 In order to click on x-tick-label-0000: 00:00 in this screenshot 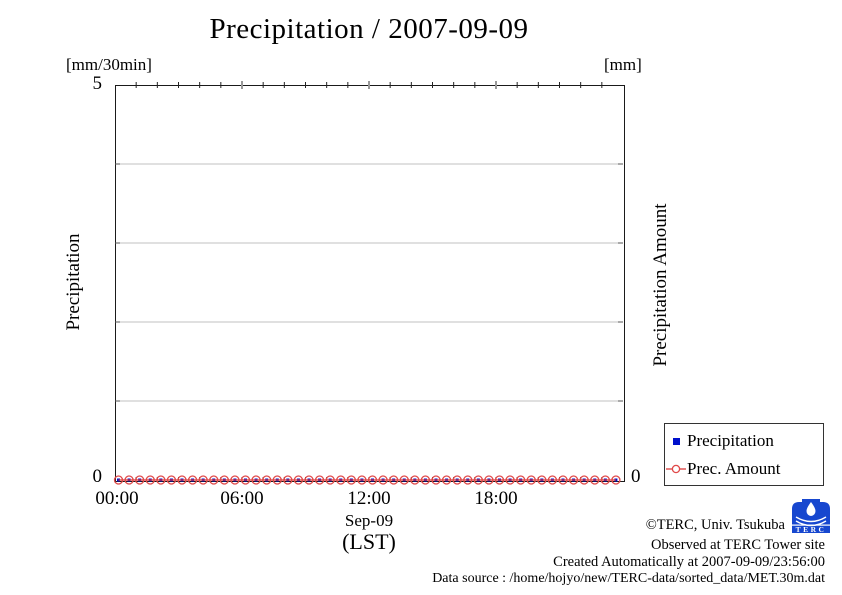, I will do `click(117, 498)`.